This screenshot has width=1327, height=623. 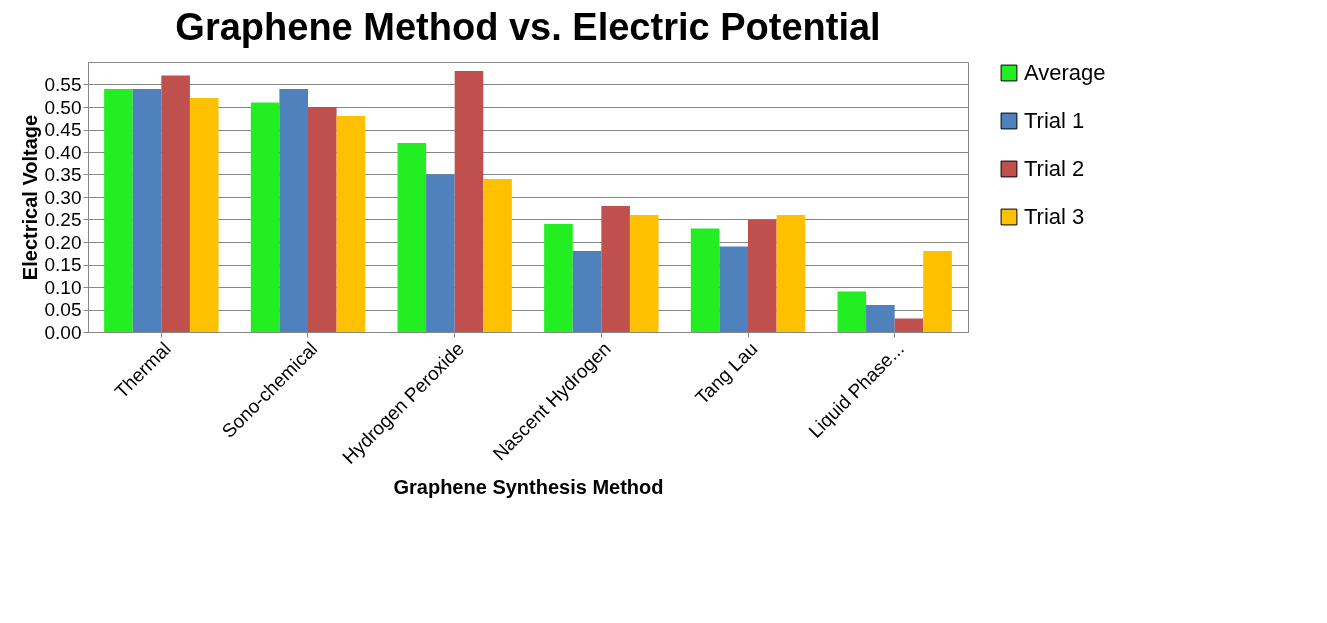 What do you see at coordinates (63, 332) in the screenshot?
I see `y-tick-label: 0.00` at bounding box center [63, 332].